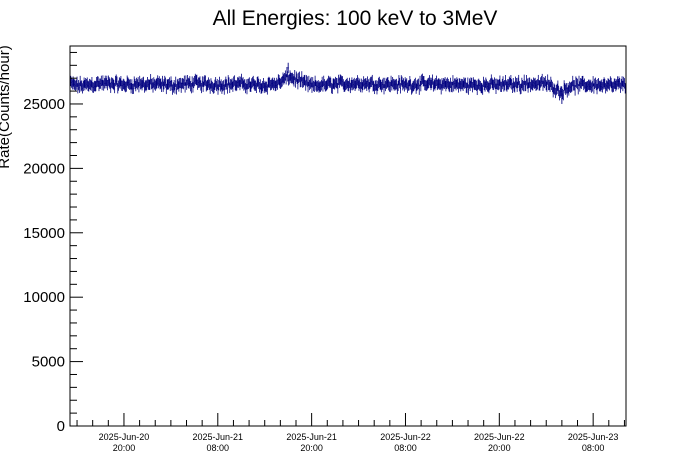 Image resolution: width=696 pixels, height=472 pixels. I want to click on y-tick-label: 5000, so click(48, 362).